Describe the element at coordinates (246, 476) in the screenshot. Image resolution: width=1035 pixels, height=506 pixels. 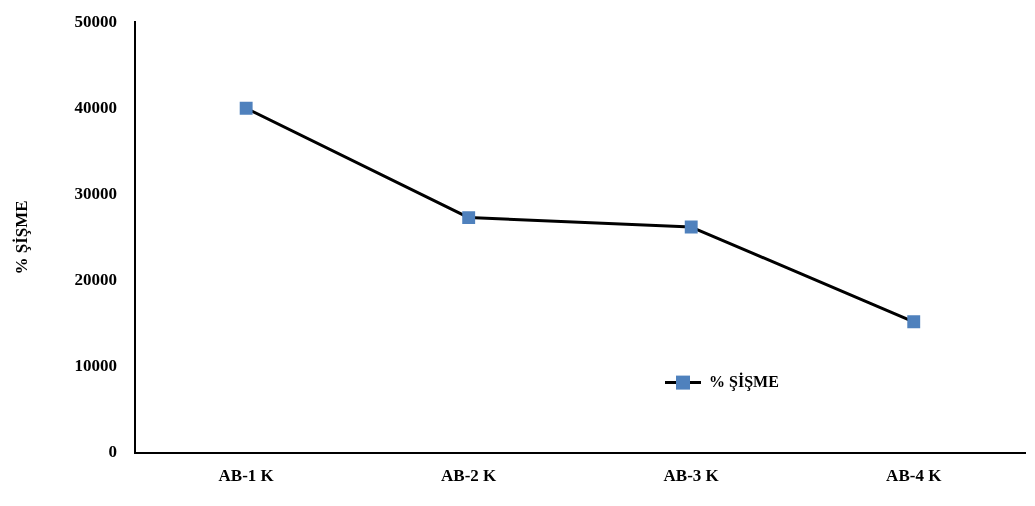
I see `x-tick-label: AB-1 K` at that location.